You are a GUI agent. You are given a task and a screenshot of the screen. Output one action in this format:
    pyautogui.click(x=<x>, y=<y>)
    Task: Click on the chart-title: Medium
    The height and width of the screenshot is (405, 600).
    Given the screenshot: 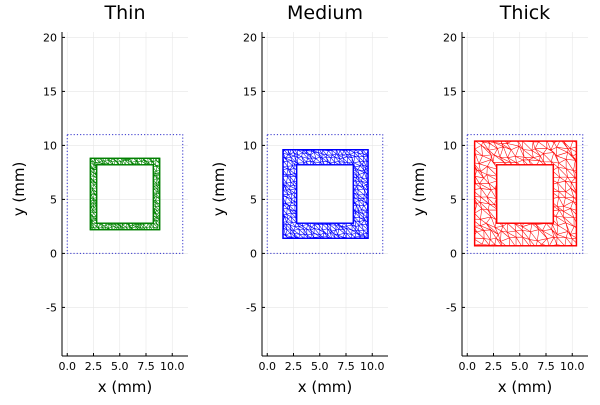 What is the action you would take?
    pyautogui.click(x=325, y=13)
    